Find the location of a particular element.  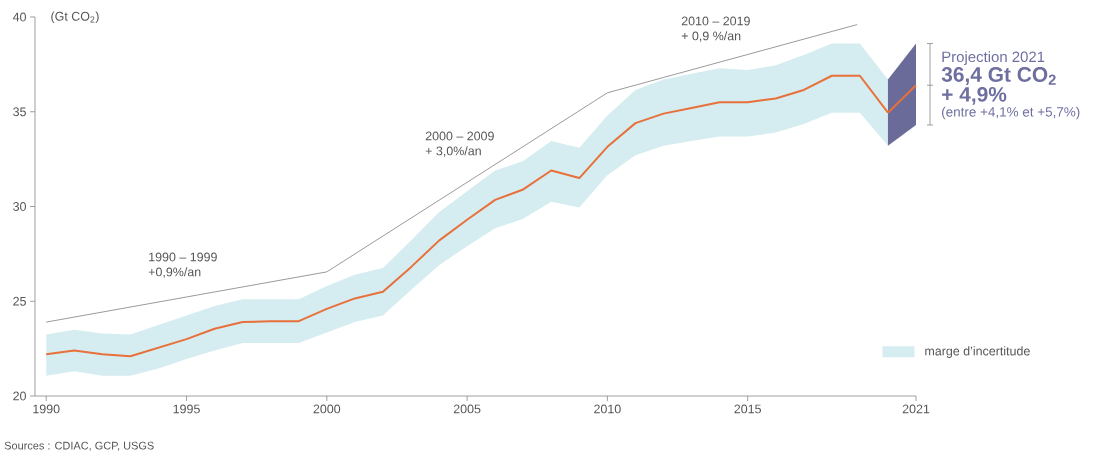

text: 36,4 Gt CO$_{2}$ is located at coordinates (998, 76).